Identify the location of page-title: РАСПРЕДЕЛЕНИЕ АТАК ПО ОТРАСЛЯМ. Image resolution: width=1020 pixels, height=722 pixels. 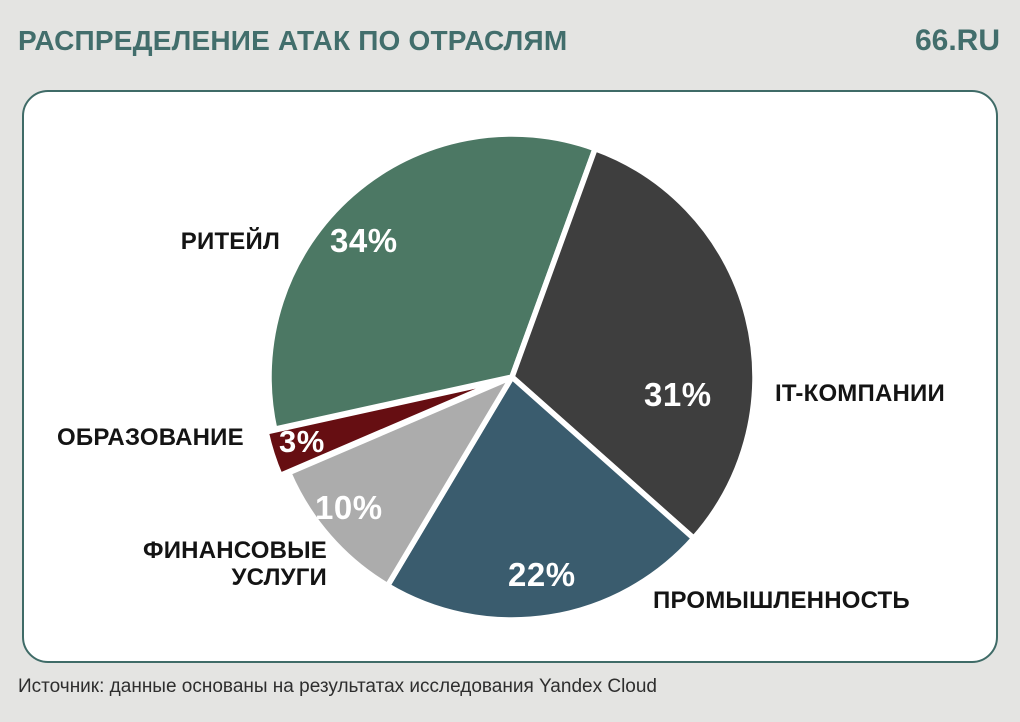
(293, 40).